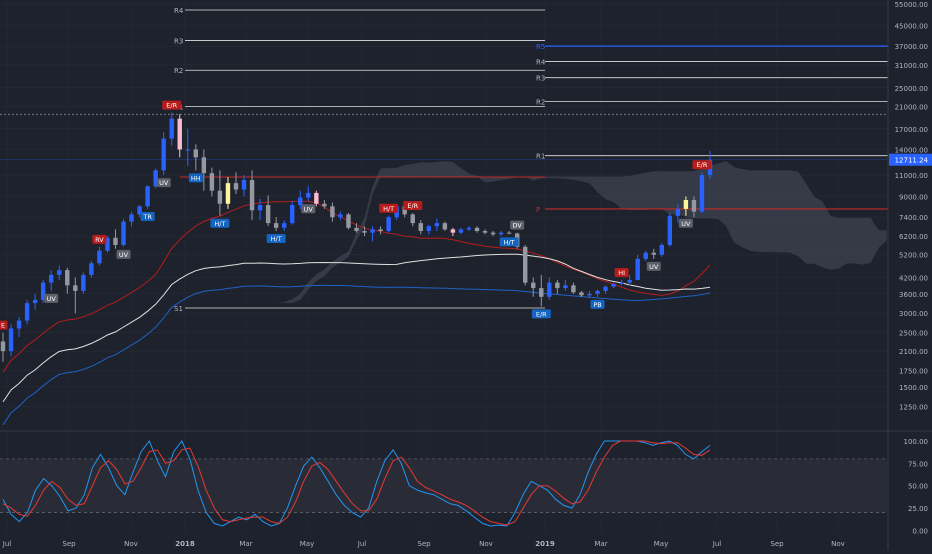 The width and height of the screenshot is (932, 554). Describe the element at coordinates (541, 63) in the screenshot. I see `pivot-label-right: R4` at that location.